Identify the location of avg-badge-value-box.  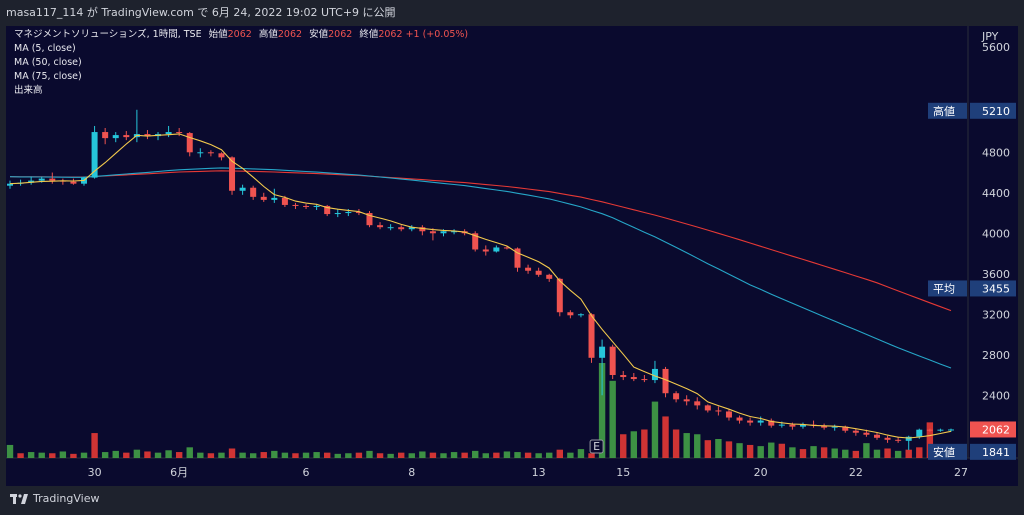
(993, 288).